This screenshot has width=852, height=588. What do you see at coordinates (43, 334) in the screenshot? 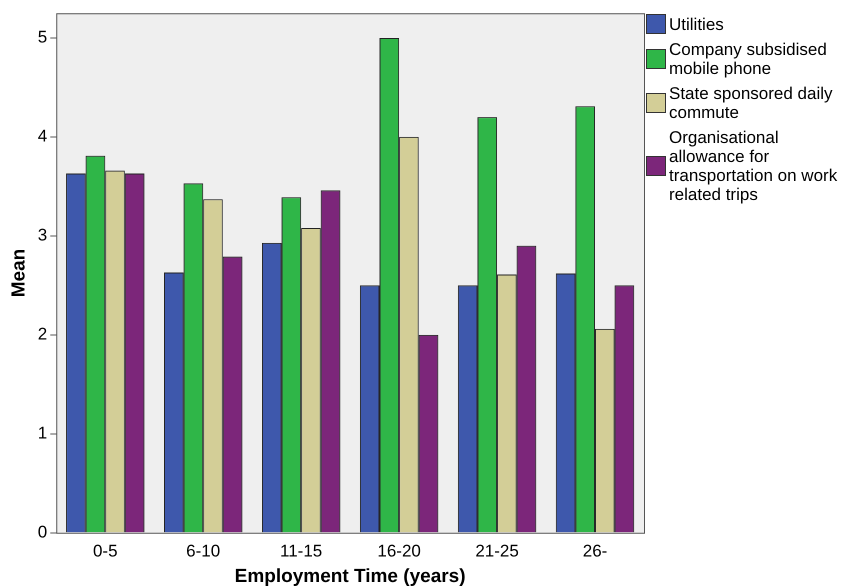
I see `y-tick-label: 2` at bounding box center [43, 334].